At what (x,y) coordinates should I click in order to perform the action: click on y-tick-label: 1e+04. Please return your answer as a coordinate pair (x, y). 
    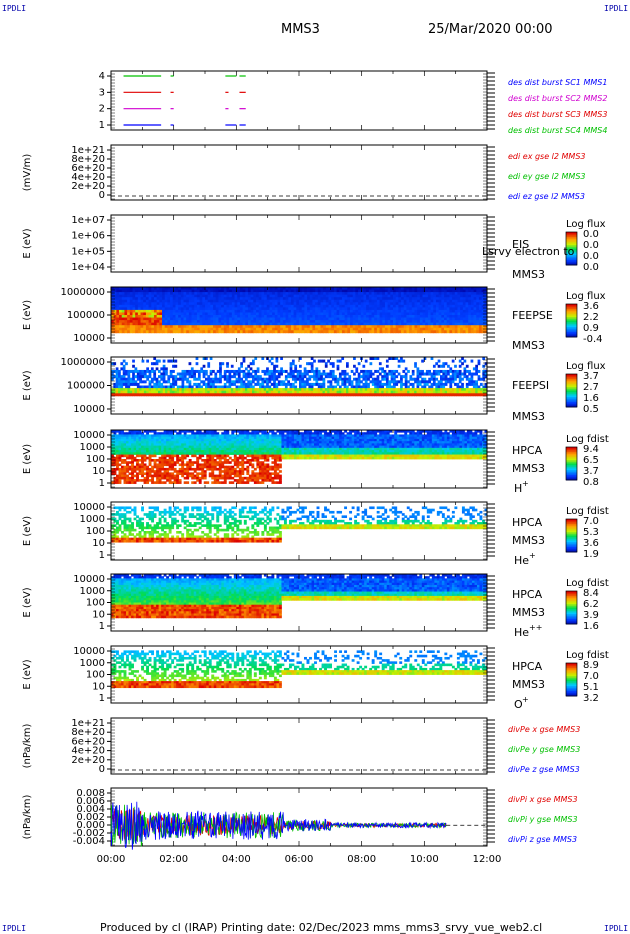
    Looking at the image, I should click on (88, 267).